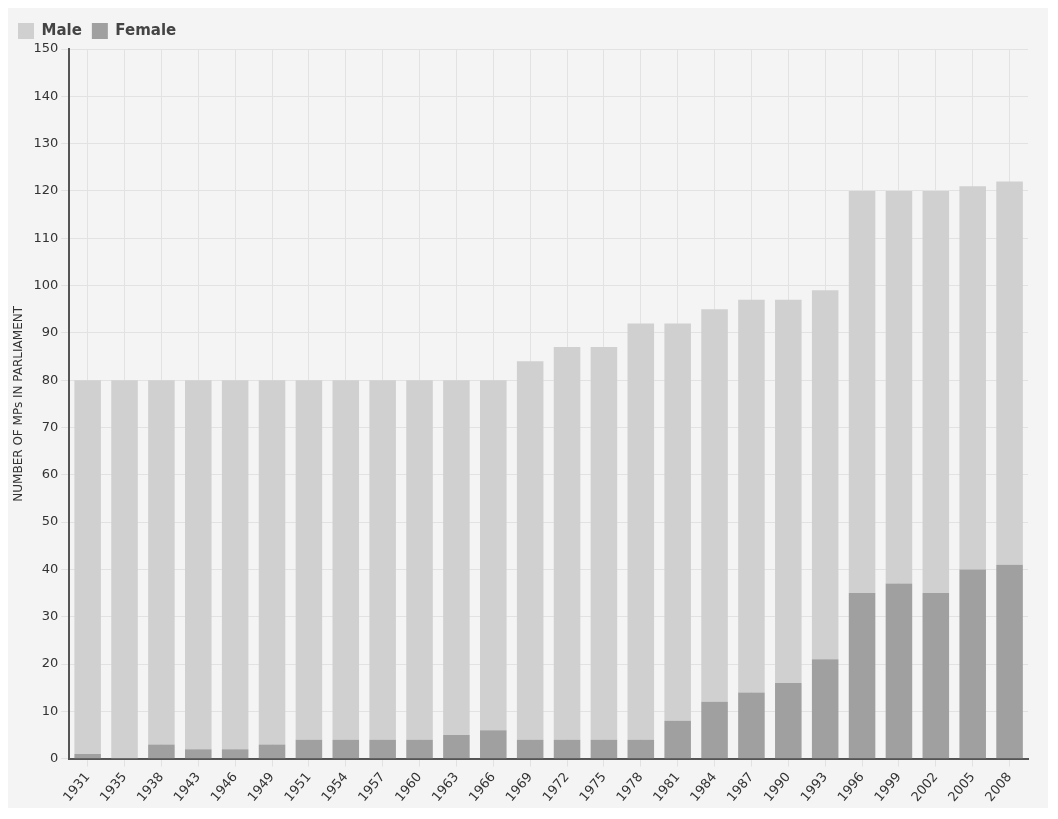 Image resolution: width=1058 pixels, height=819 pixels. What do you see at coordinates (50, 710) in the screenshot?
I see `y-tick-label: 10` at bounding box center [50, 710].